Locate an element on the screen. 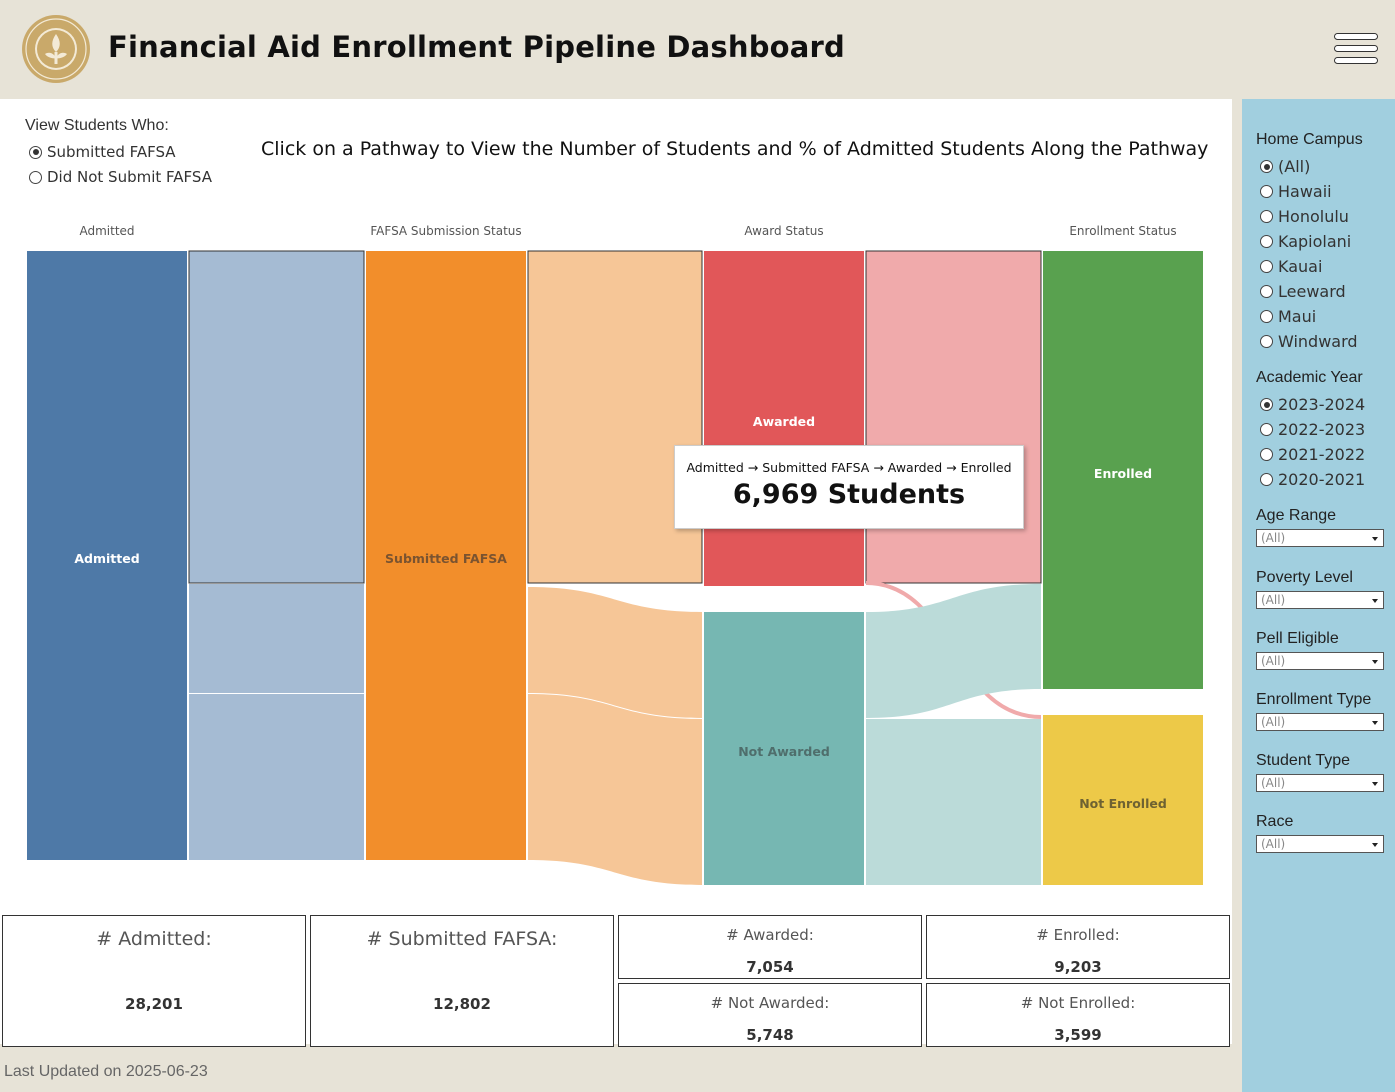 The image size is (1395, 1092). hamburger-menu-icon is located at coordinates (1357, 51).